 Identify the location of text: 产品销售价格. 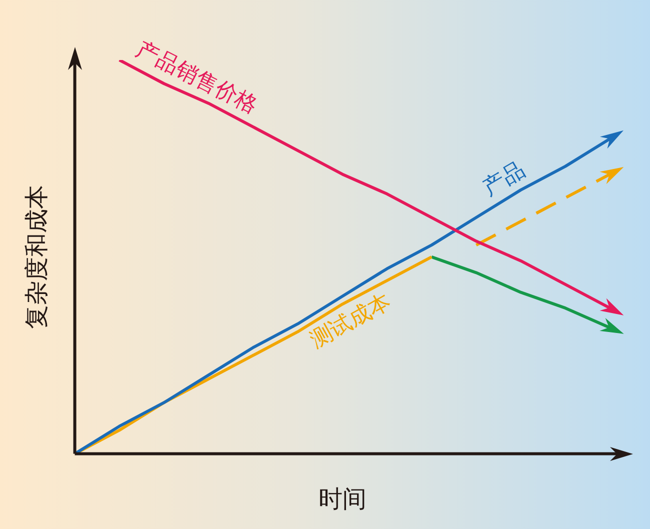
(197, 78).